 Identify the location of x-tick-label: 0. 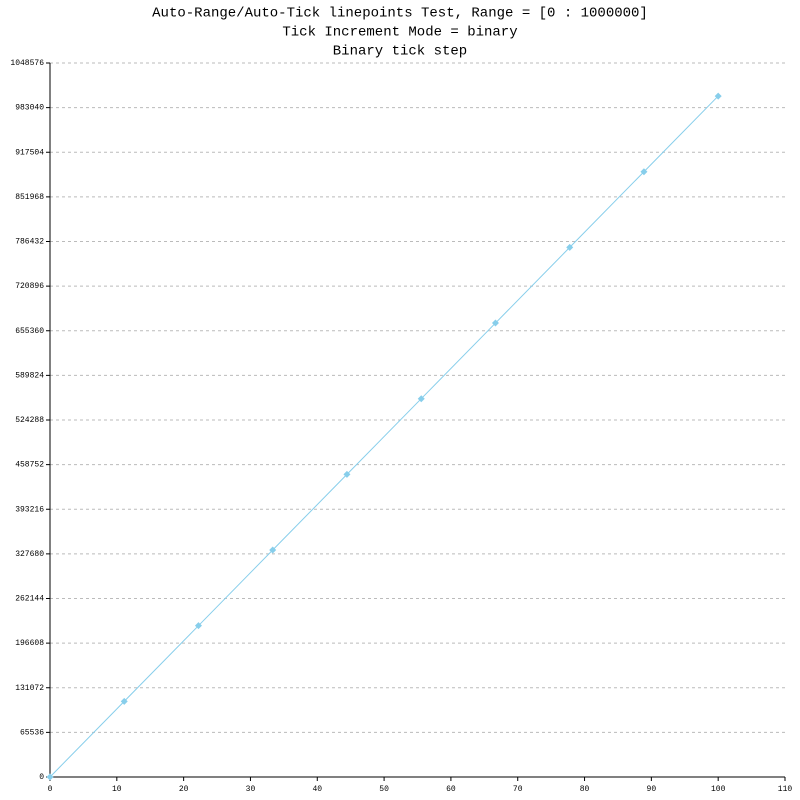
(50, 789).